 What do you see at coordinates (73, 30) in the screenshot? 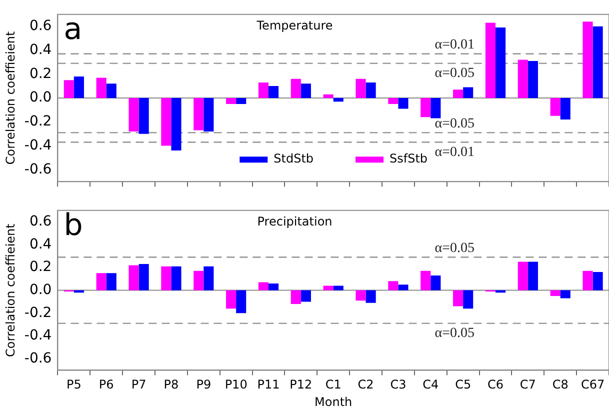
I see `annotation: a` at bounding box center [73, 30].